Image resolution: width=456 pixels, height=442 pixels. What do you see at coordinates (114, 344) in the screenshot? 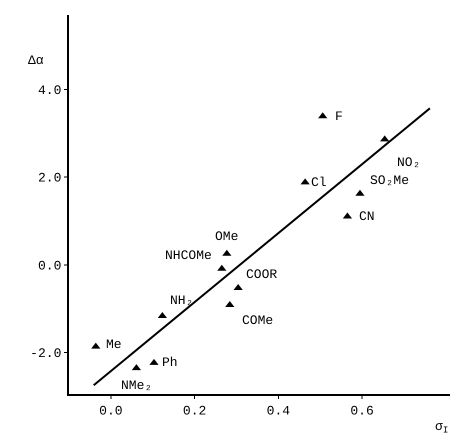
I see `annotation: Me` at bounding box center [114, 344].